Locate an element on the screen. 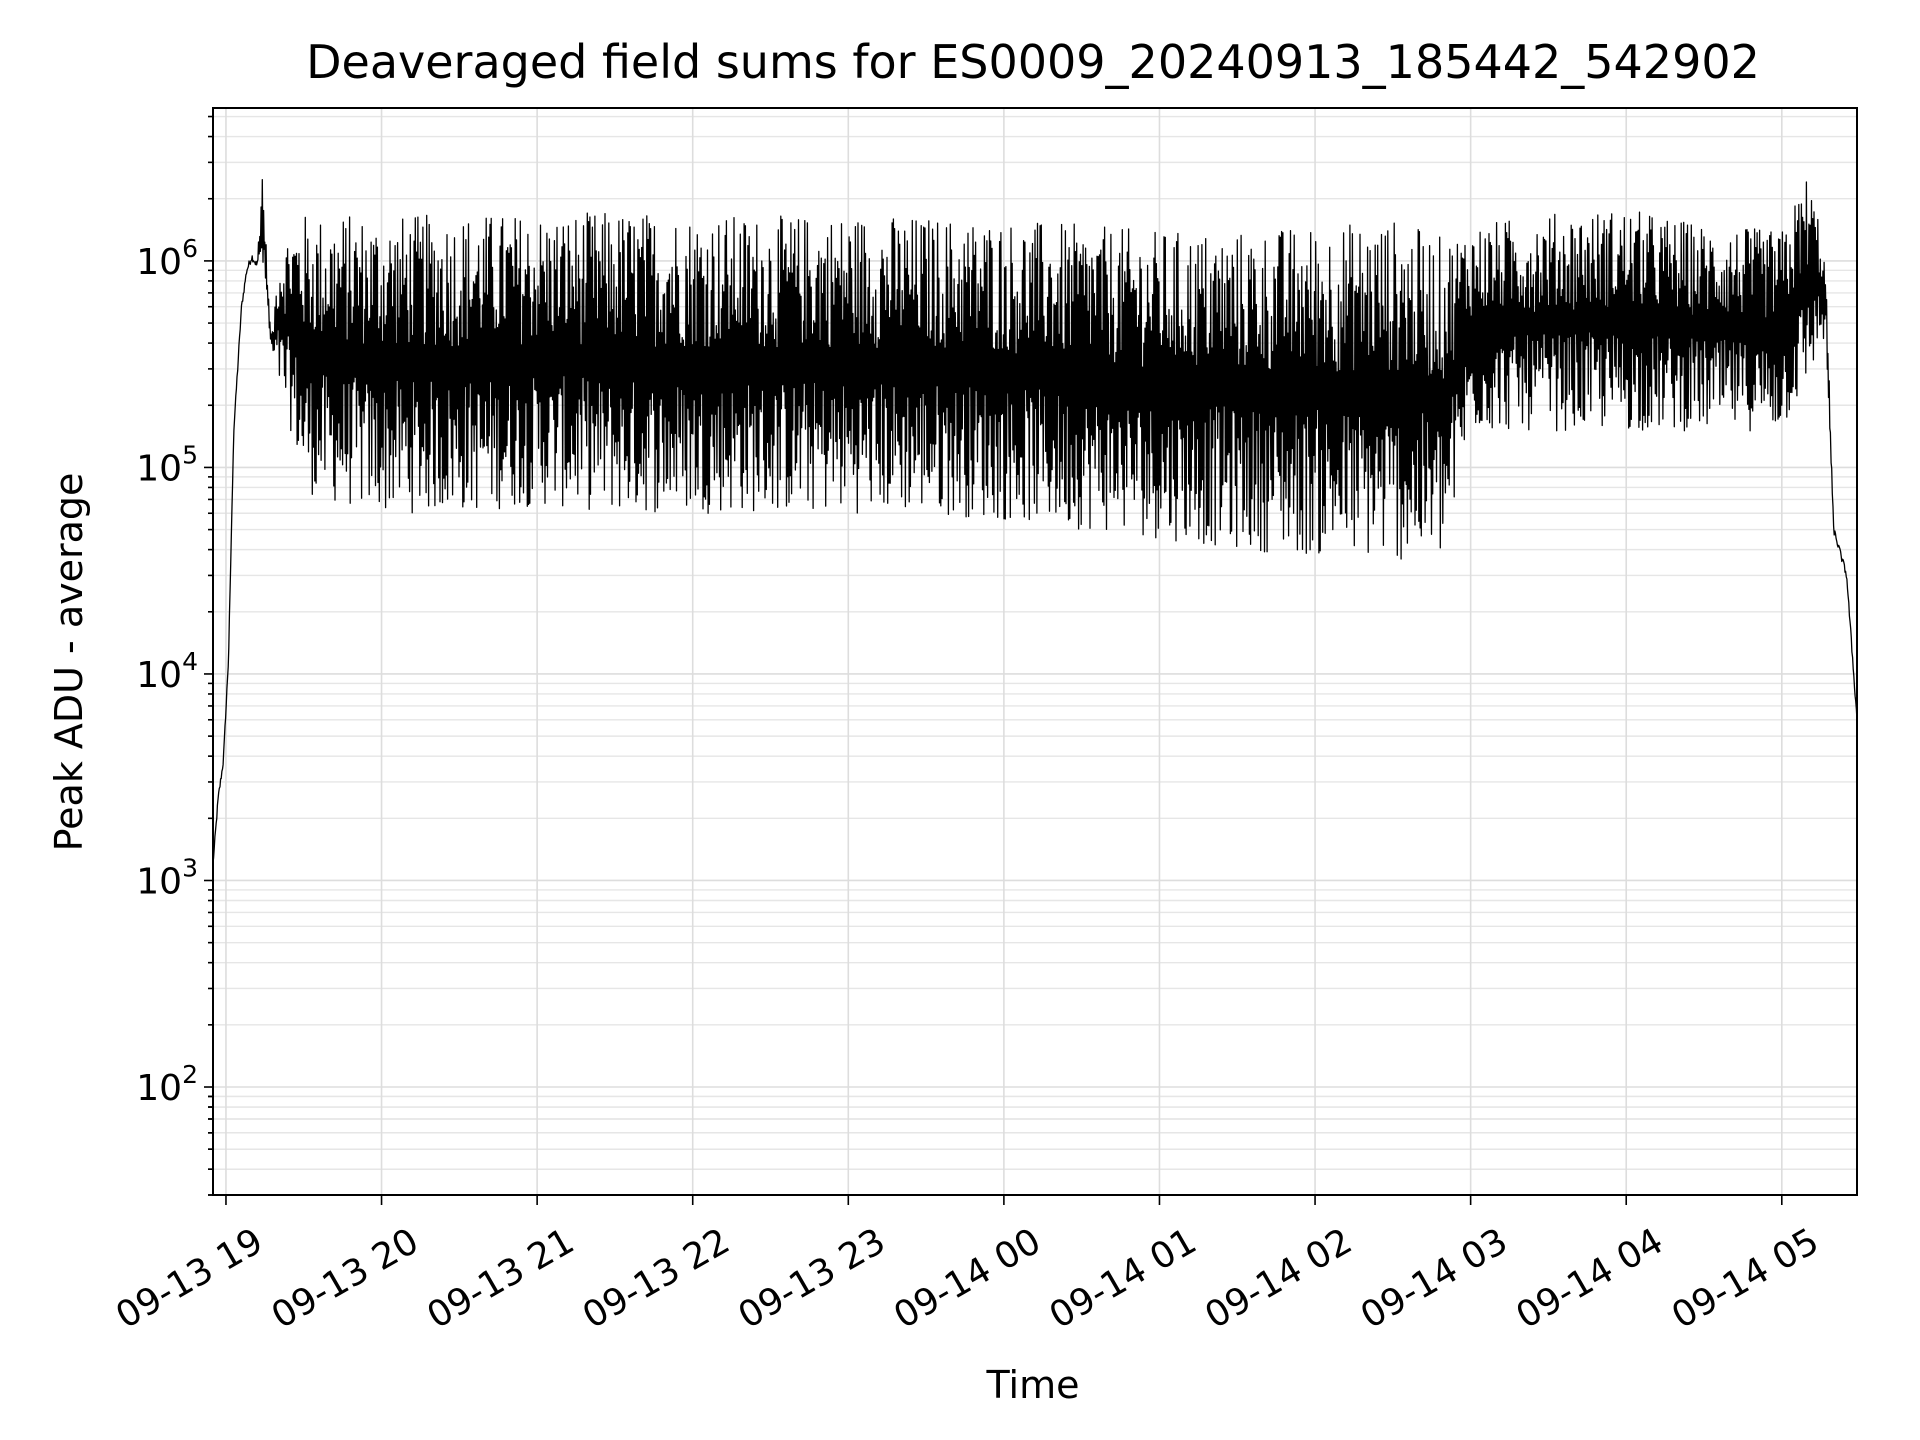 Image resolution: width=1920 pixels, height=1440 pixels. x-tick-label: 09-14 02 is located at coordinates (1278, 1279).